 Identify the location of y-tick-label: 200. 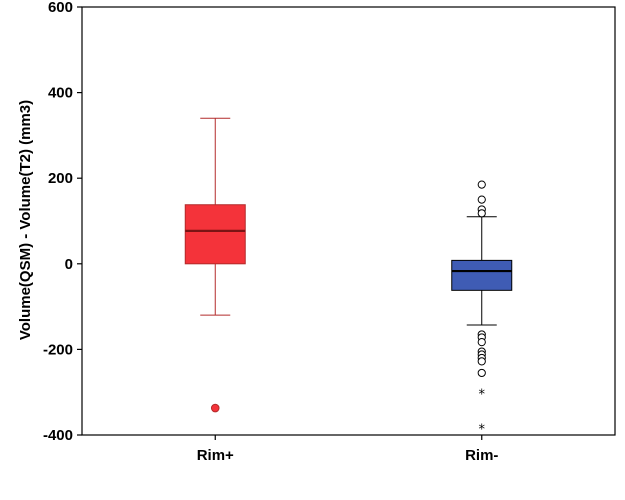
(60, 178).